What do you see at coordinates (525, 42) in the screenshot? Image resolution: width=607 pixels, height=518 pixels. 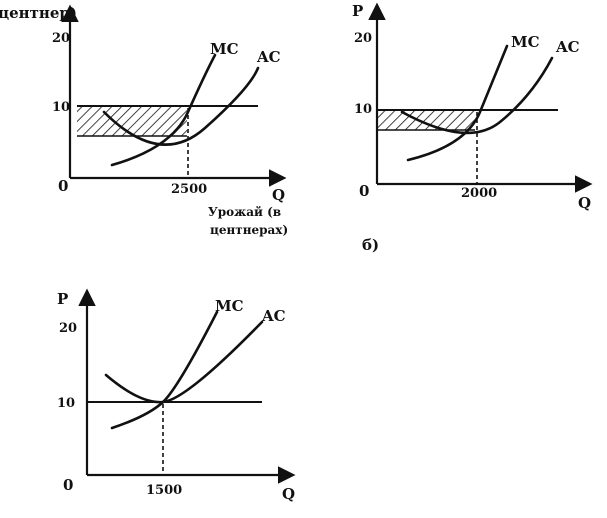 I see `panel-b-mc-label: MC` at bounding box center [525, 42].